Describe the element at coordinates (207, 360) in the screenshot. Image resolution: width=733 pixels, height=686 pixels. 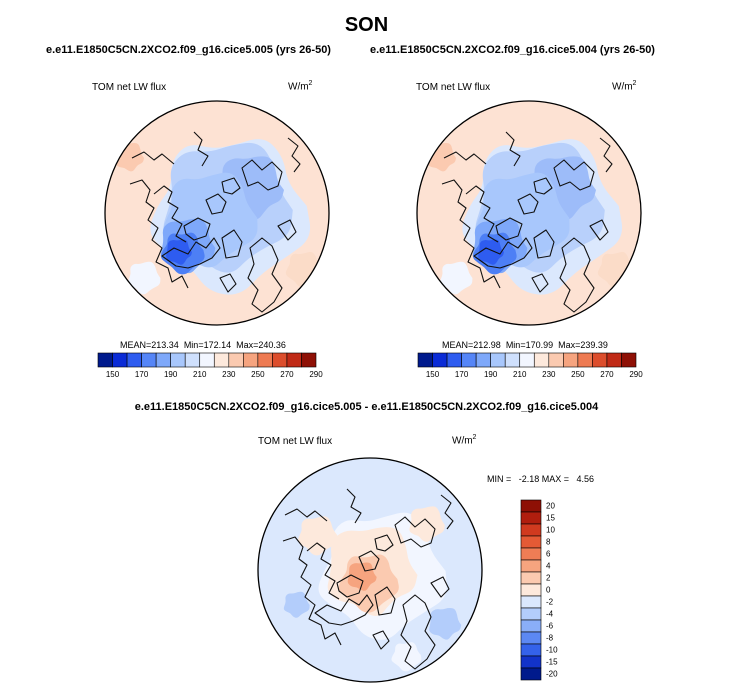
I see `panel-1-colorbar` at that location.